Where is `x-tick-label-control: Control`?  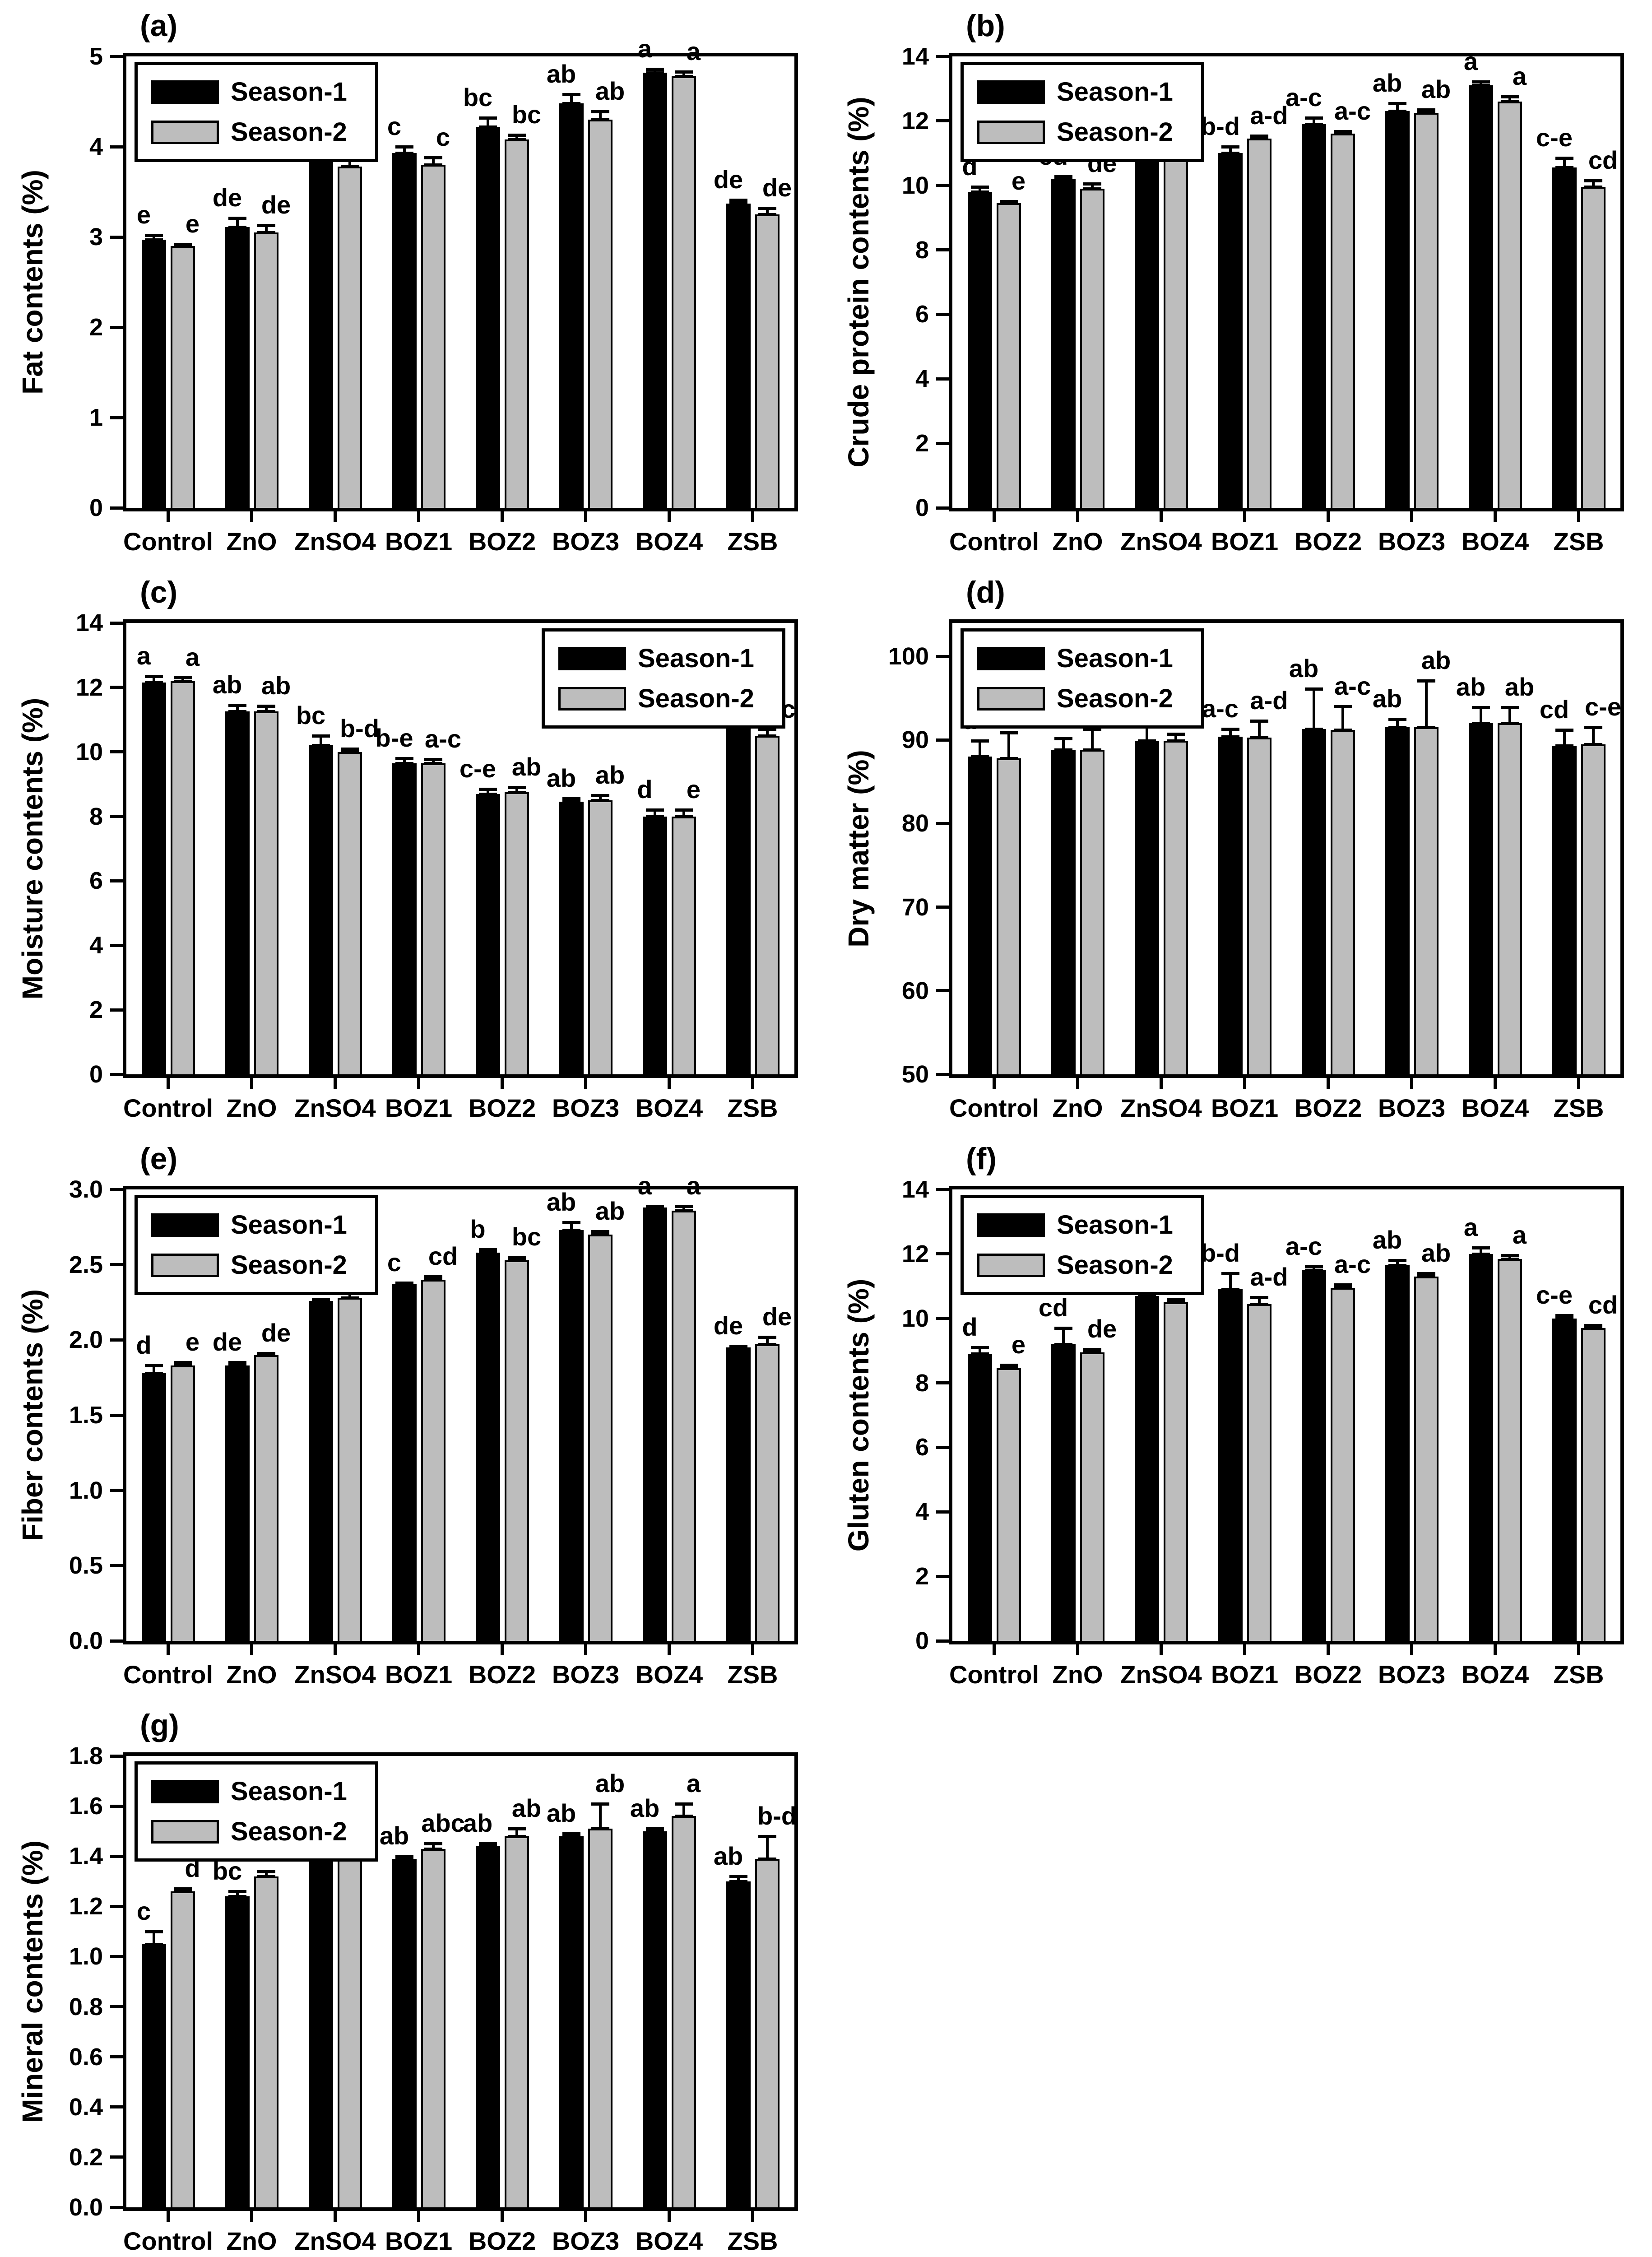
x-tick-label-control: Control is located at coordinates (994, 542).